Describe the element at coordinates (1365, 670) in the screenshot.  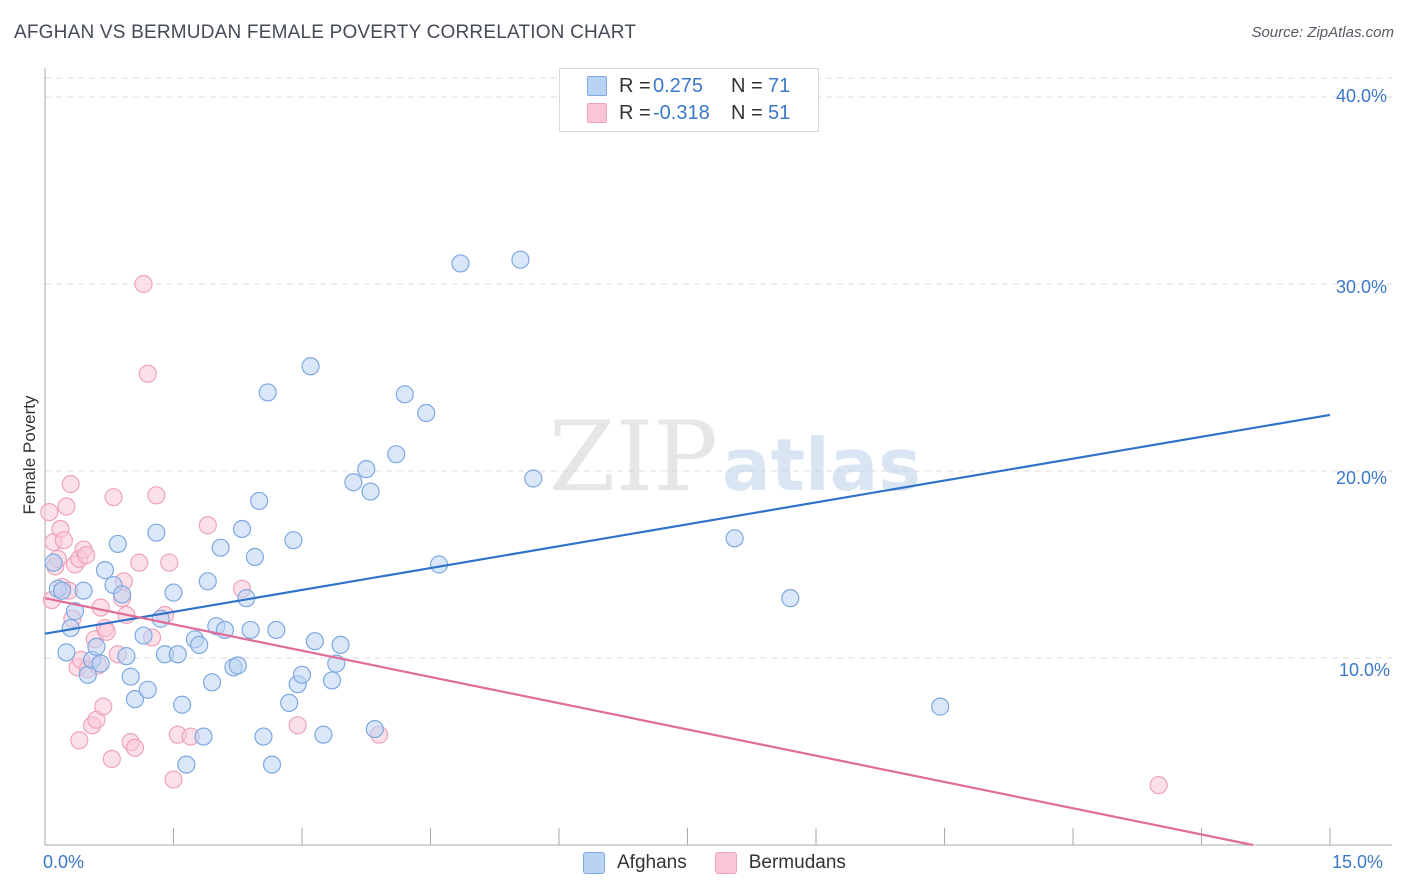
I see `y-tick-label: 10.0%` at that location.